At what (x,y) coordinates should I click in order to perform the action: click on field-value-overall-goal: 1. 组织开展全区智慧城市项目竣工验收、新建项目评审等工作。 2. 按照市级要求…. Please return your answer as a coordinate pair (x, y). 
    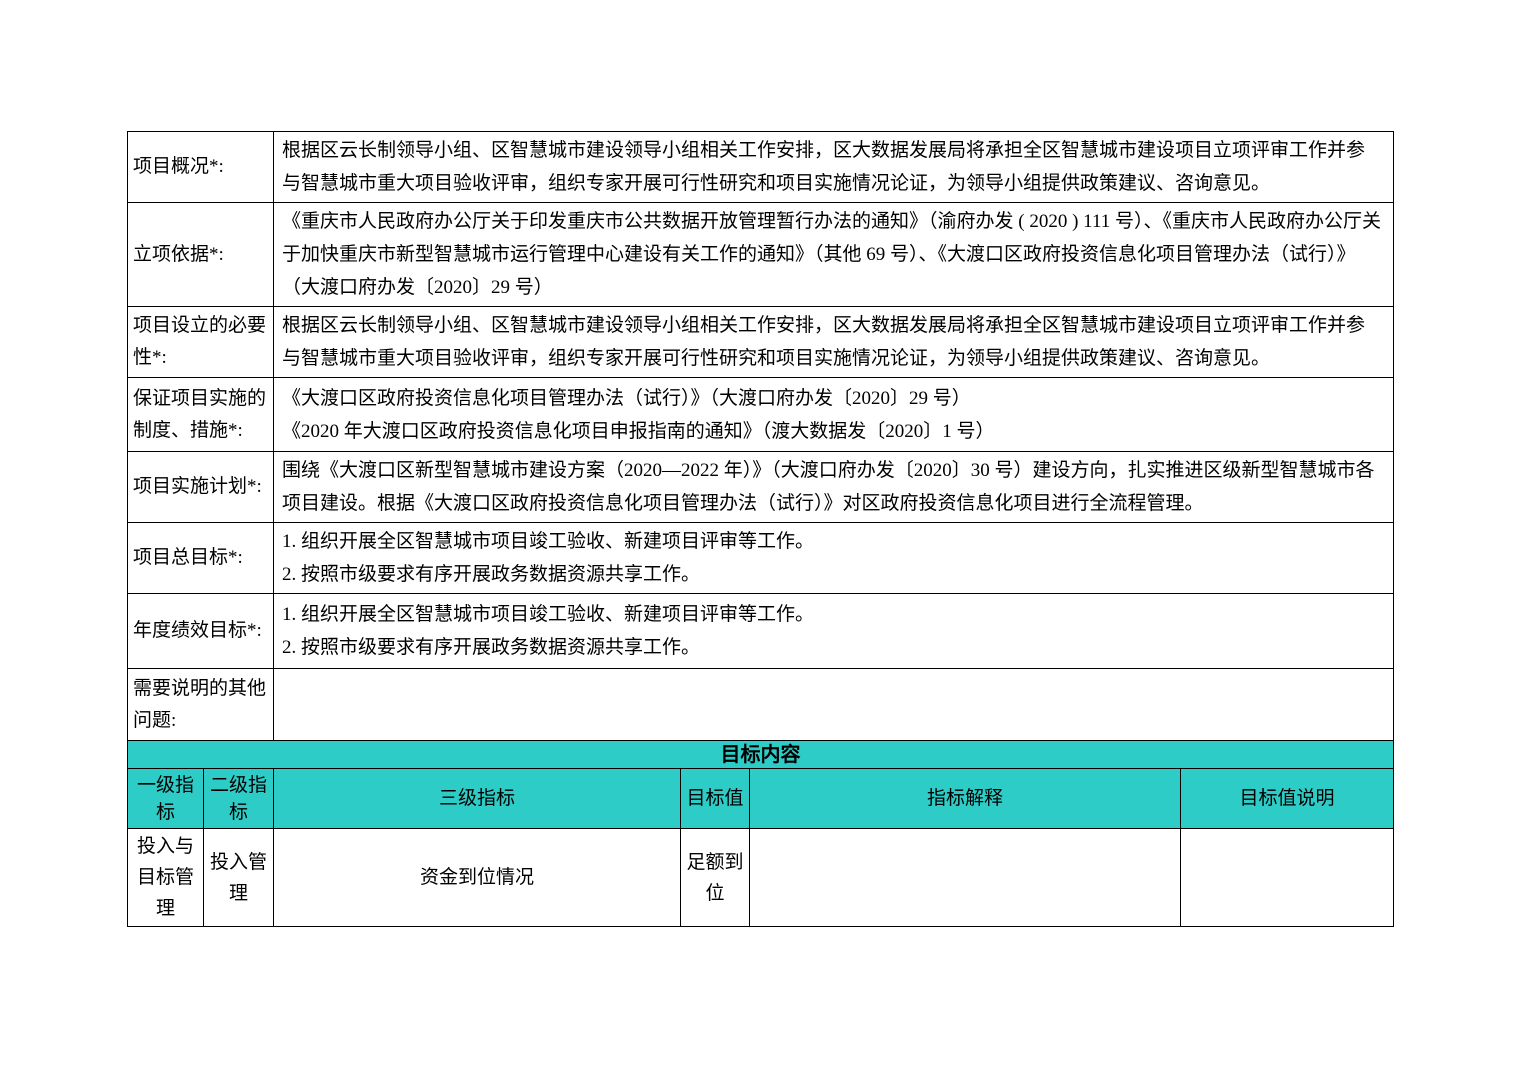
    Looking at the image, I should click on (833, 558).